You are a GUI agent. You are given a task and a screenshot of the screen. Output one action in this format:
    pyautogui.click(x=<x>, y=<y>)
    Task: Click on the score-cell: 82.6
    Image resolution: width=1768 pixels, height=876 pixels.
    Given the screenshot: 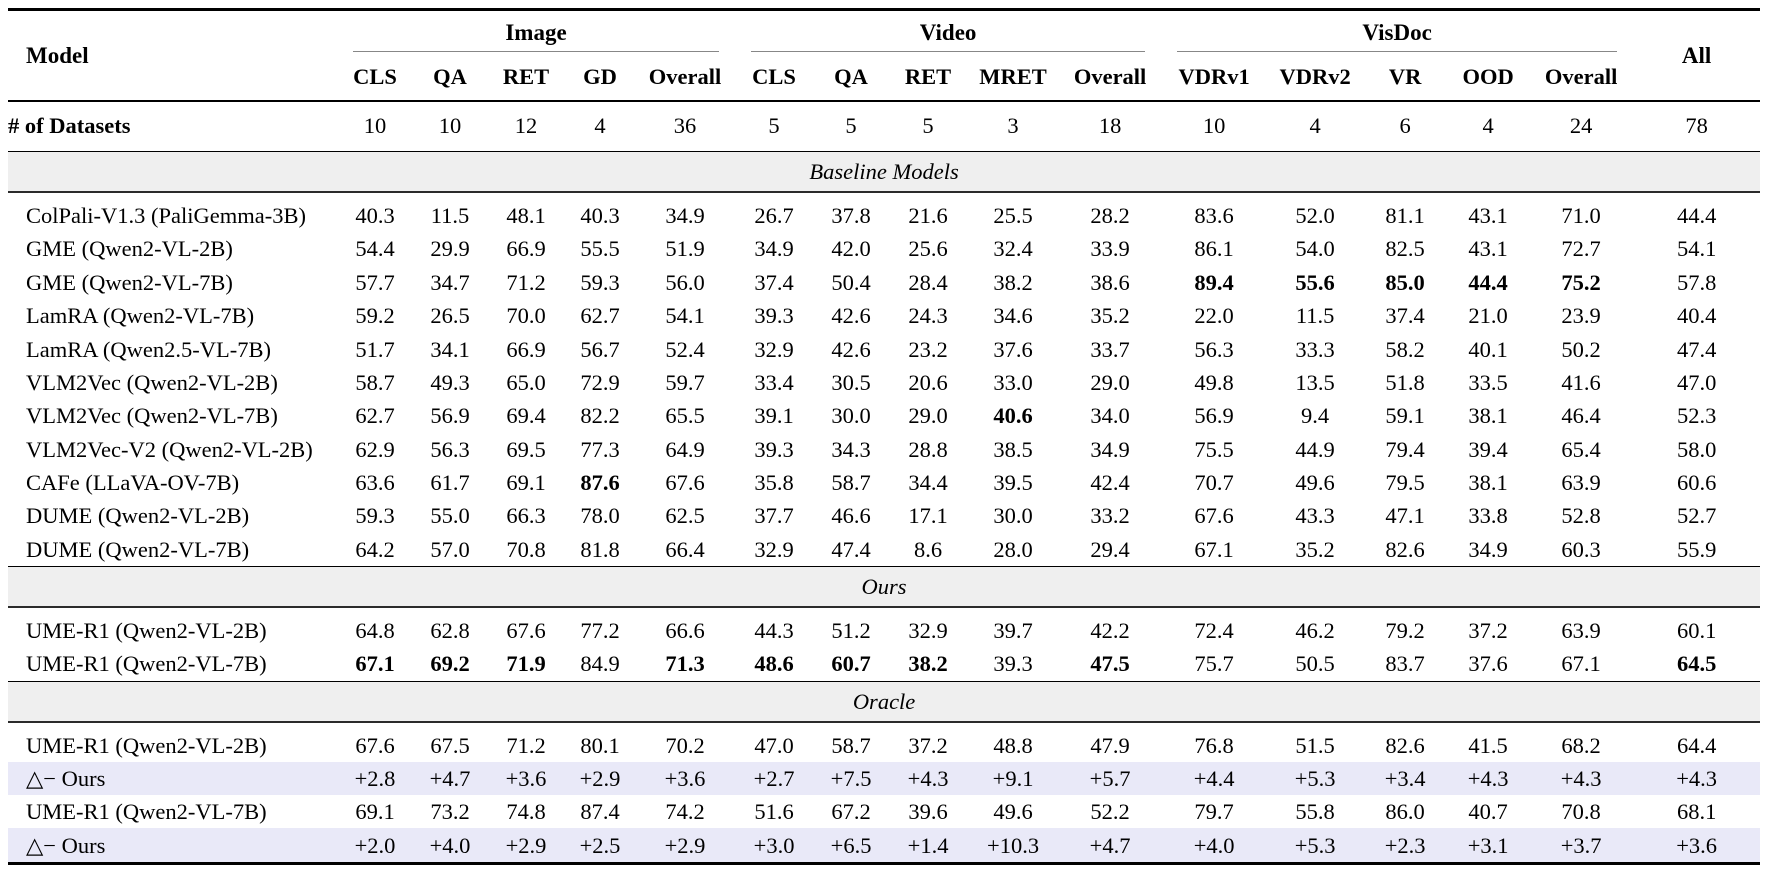 What is the action you would take?
    pyautogui.click(x=1405, y=549)
    